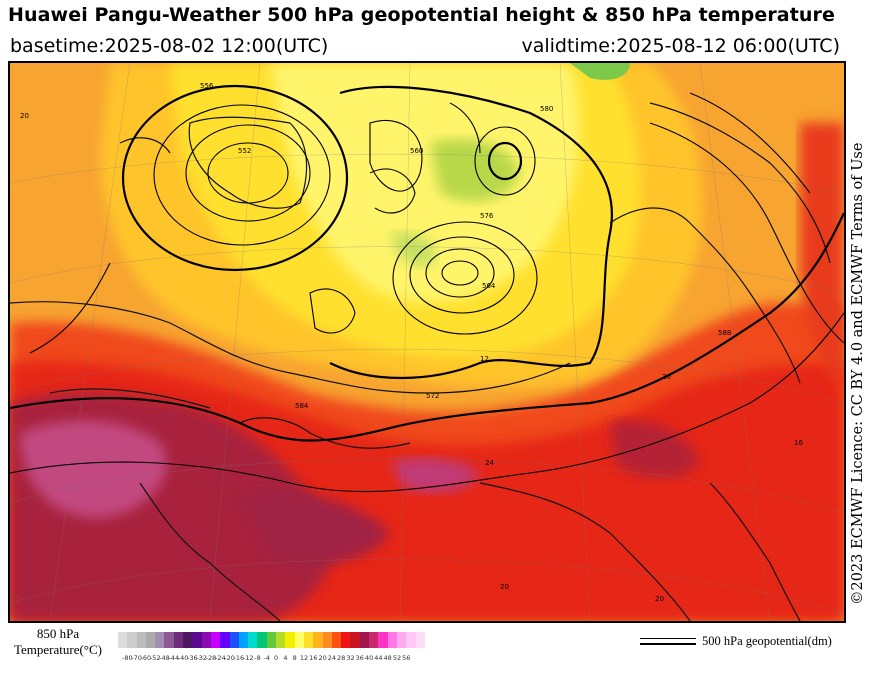  What do you see at coordinates (432, 396) in the screenshot?
I see `contour-label: 572` at bounding box center [432, 396].